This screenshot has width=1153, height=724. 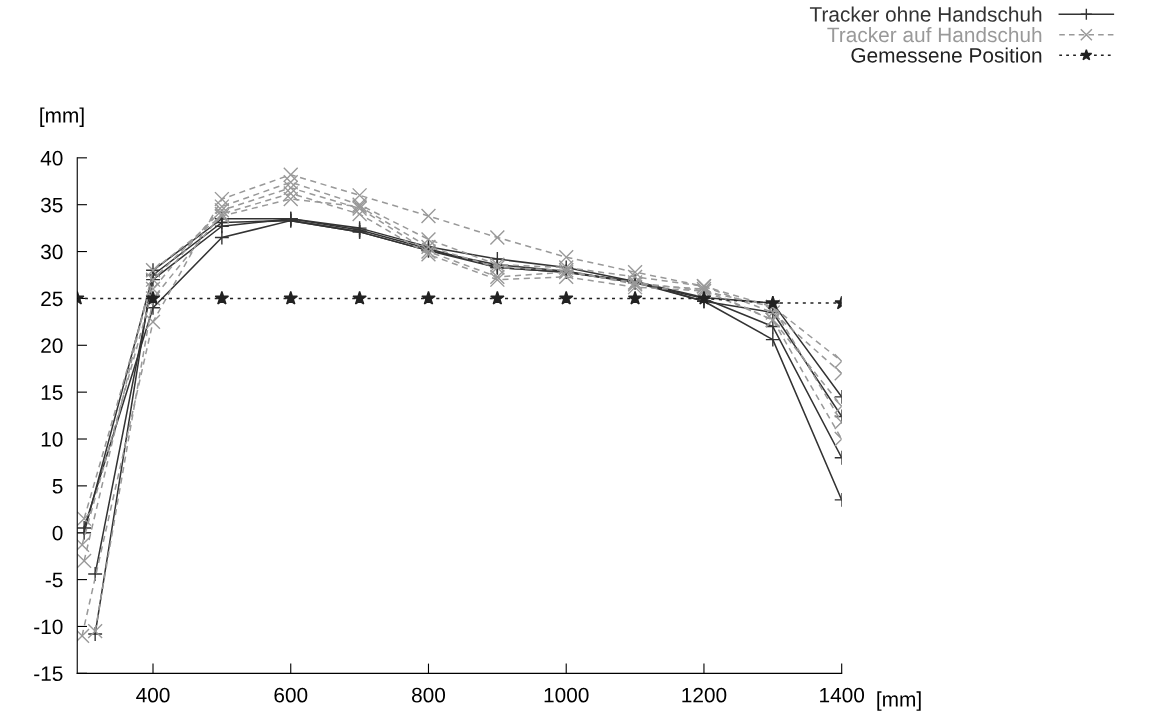 I want to click on x-tick-label: 1400, so click(x=842, y=695).